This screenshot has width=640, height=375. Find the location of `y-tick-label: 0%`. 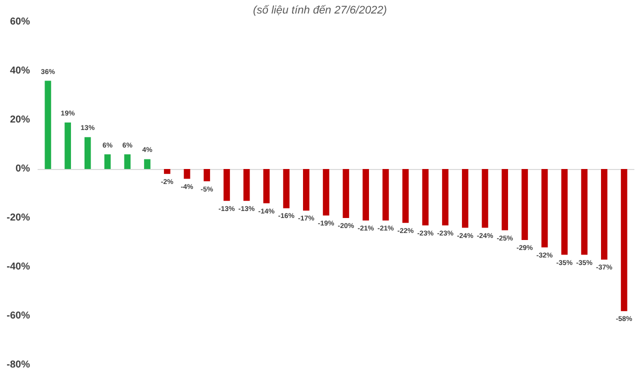

y-tick-label: 0% is located at coordinates (23, 169).